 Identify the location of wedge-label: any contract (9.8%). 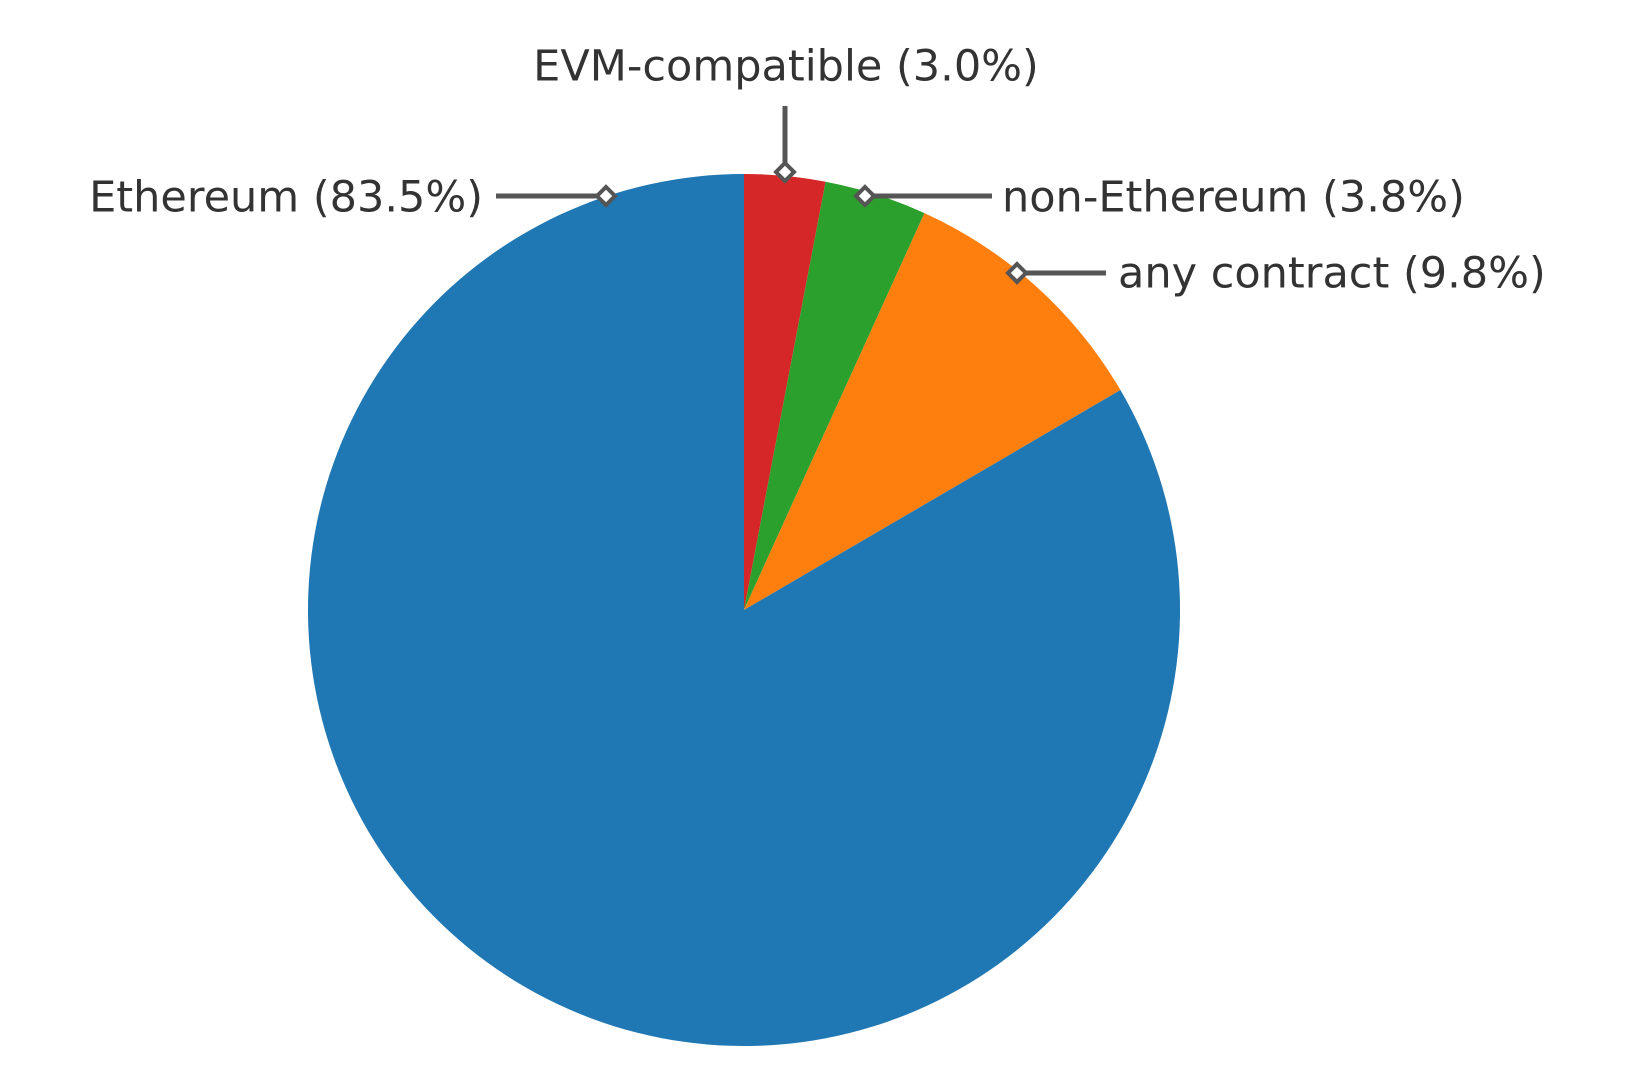
(1332, 274).